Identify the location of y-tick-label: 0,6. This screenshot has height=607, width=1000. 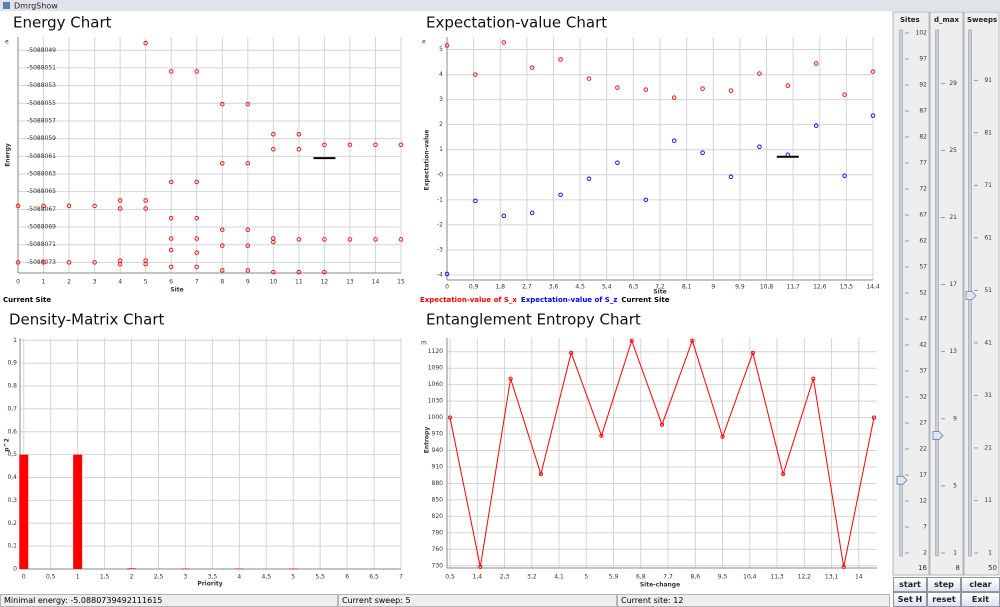
(12, 431).